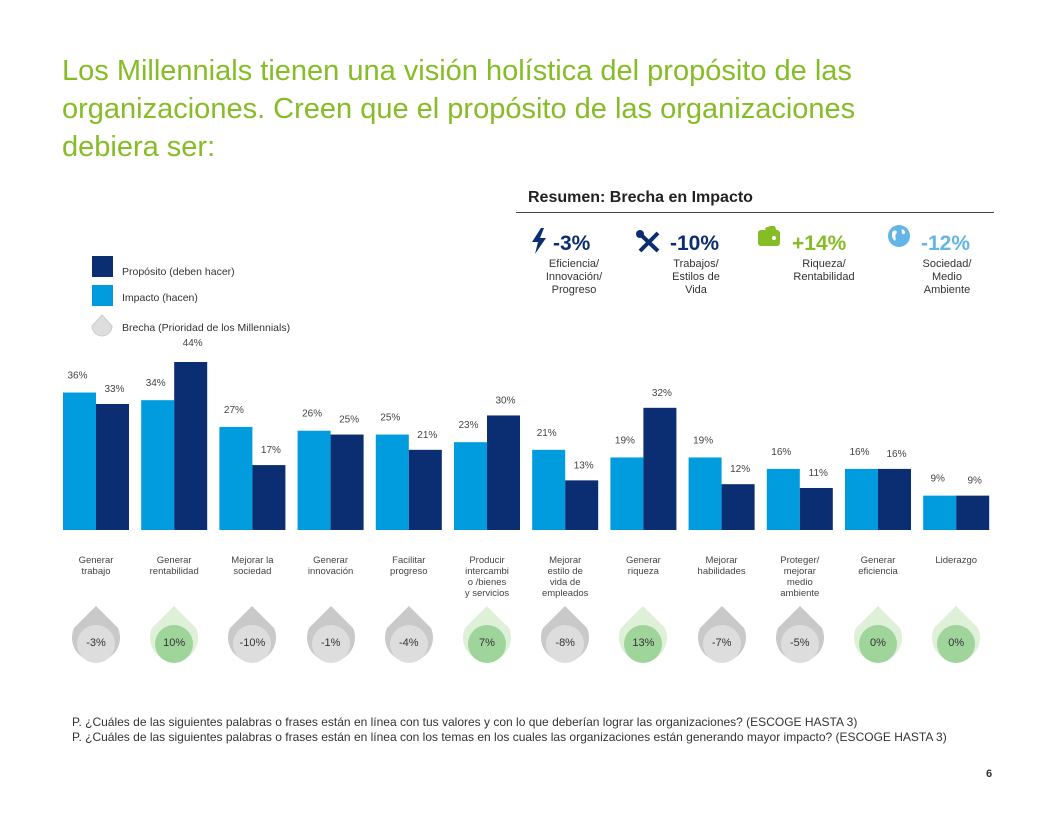 The image size is (1056, 816). What do you see at coordinates (824, 270) in the screenshot?
I see `summary-label-wealth: Riqueza/ Rentabilidad` at bounding box center [824, 270].